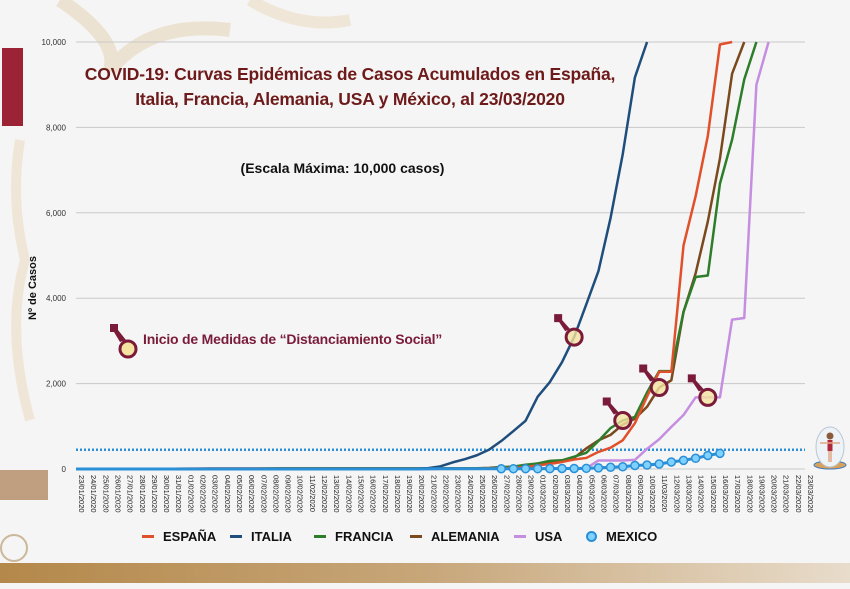  I want to click on x-tick-label: 10/03/2020, so click(652, 494).